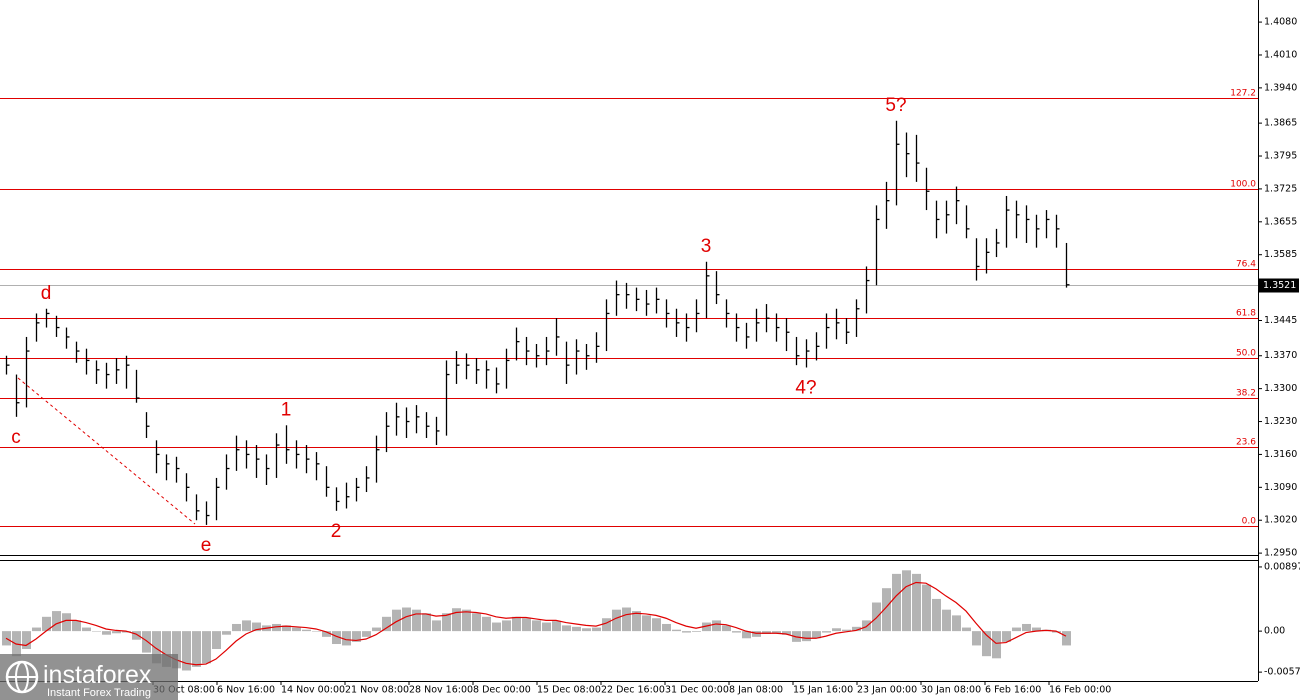 This screenshot has height=700, width=1300. Describe the element at coordinates (1280, 188) in the screenshot. I see `y-tick-label: 1.3725` at that location.